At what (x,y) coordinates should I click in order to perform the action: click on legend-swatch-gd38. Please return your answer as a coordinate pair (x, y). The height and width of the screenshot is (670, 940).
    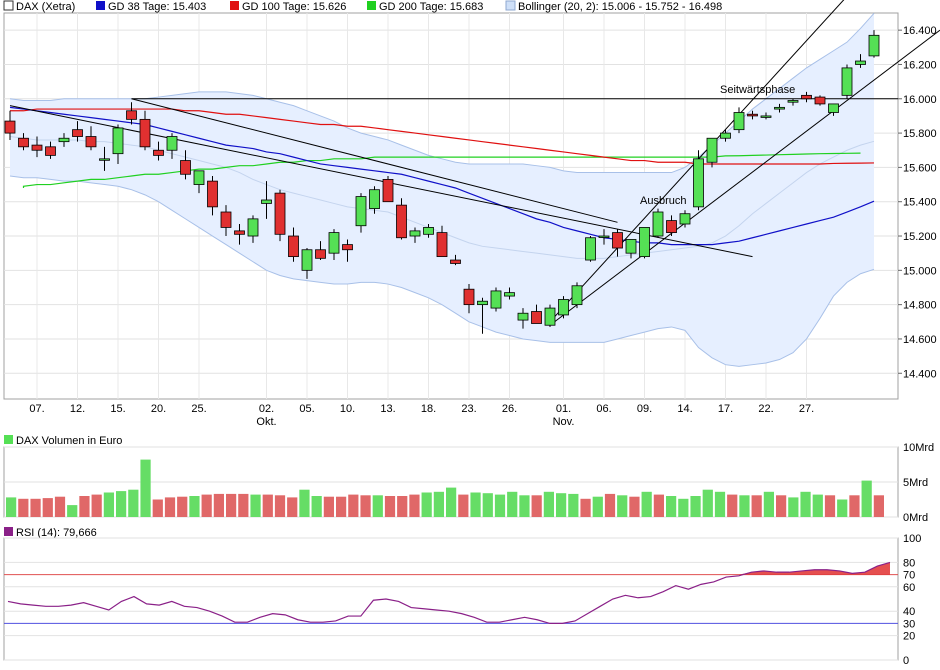
    Looking at the image, I should click on (100, 5).